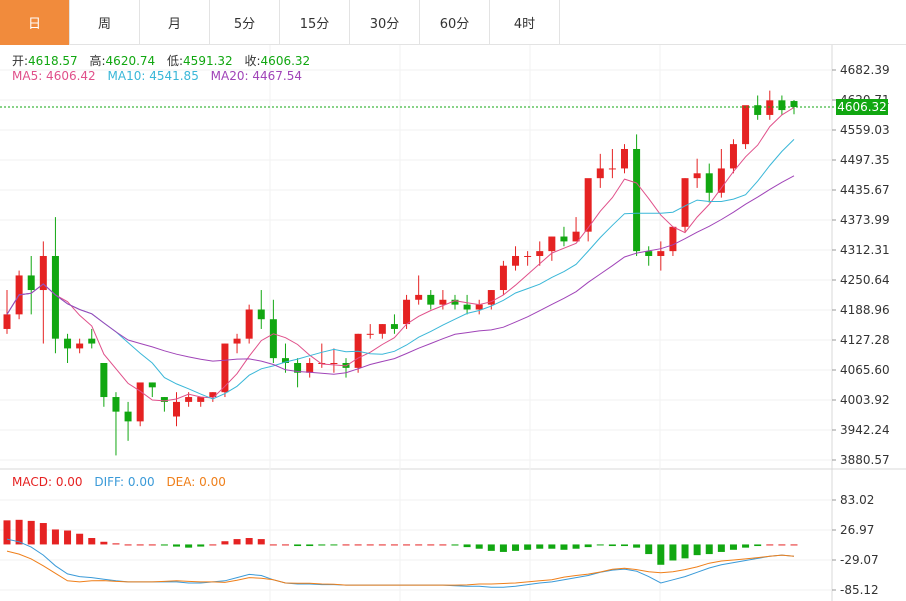 Image resolution: width=906 pixels, height=601 pixels. What do you see at coordinates (525, 22) in the screenshot?
I see `tab-7: 4时` at bounding box center [525, 22].